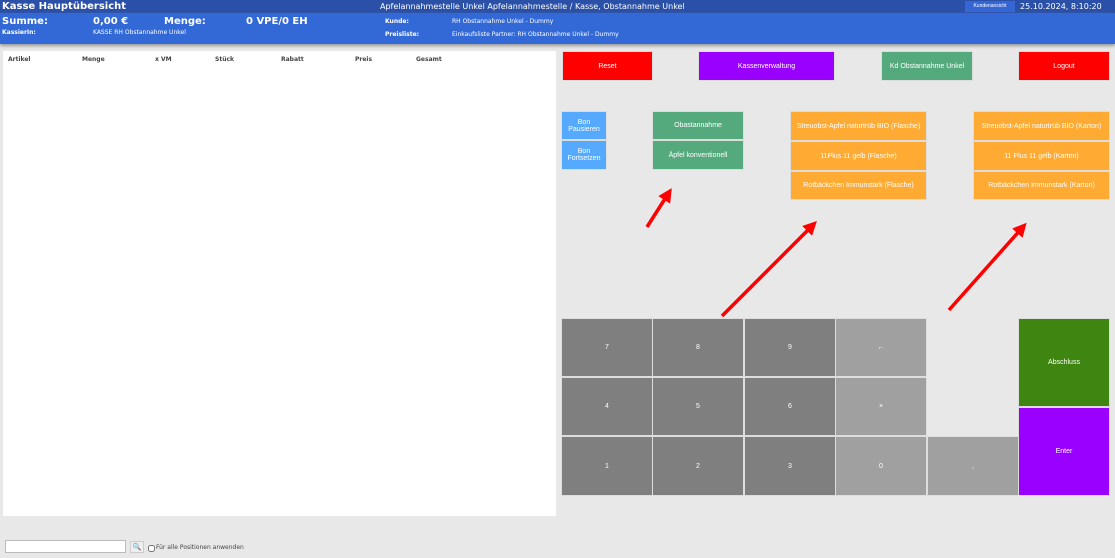 The height and width of the screenshot is (558, 1115). What do you see at coordinates (19, 59) in the screenshot?
I see `col-artikel: Artikel` at bounding box center [19, 59].